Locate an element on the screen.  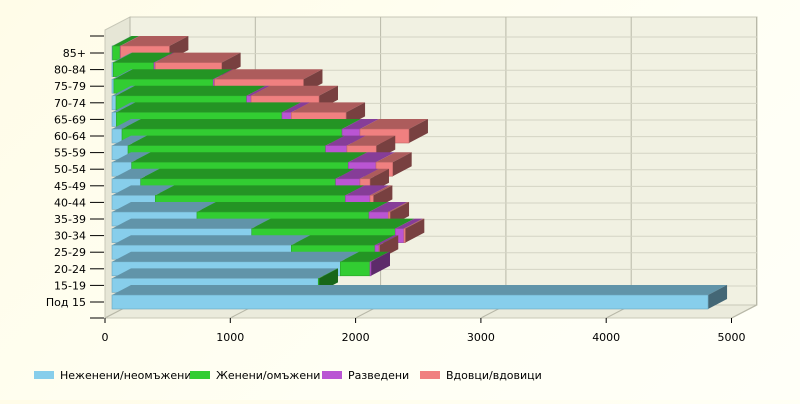
legend-item: Разведени is located at coordinates (365, 375).